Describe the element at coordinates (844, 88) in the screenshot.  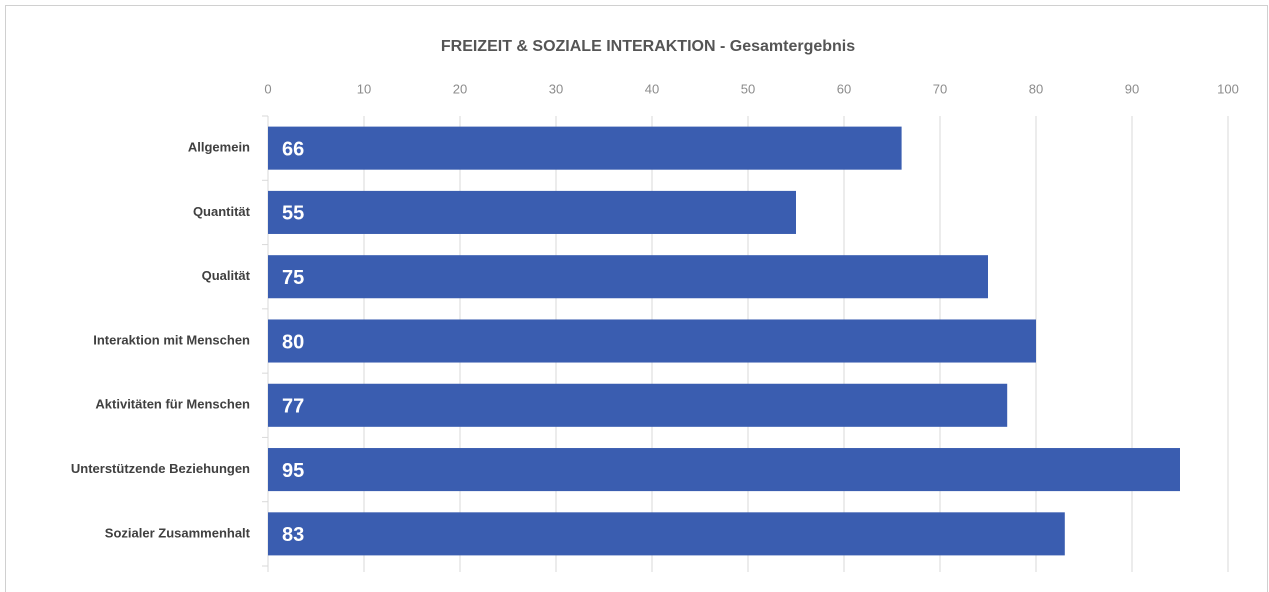
I see `x-tick-label: 60` at that location.